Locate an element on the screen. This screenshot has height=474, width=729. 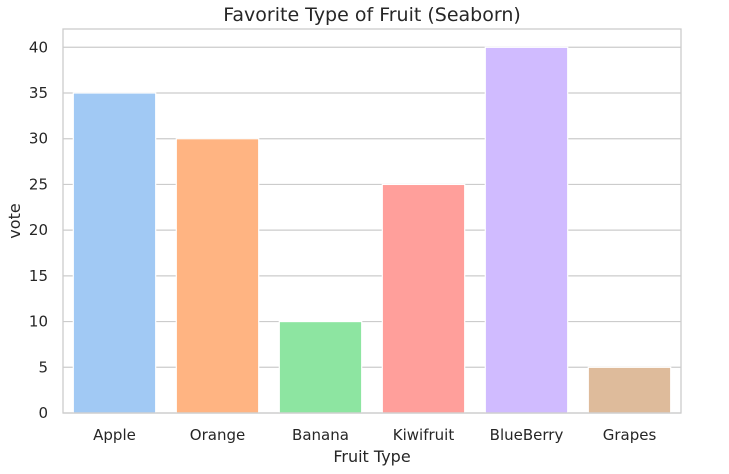
bar-apple is located at coordinates (114, 253).